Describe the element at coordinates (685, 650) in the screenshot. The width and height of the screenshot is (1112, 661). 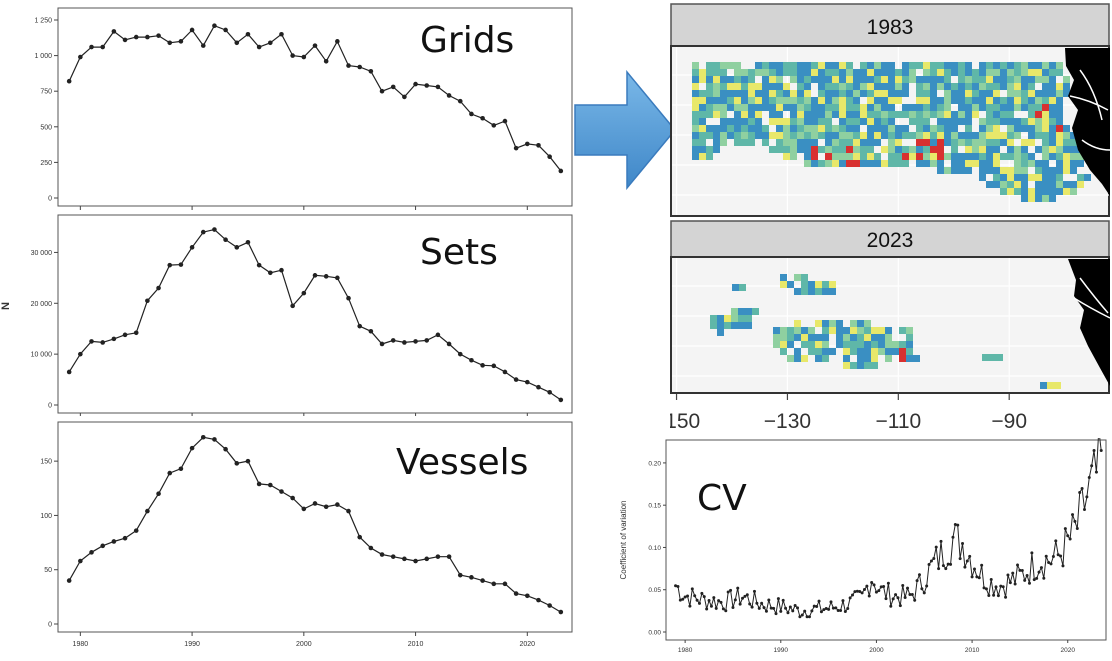
I see `x-tick-label: 1980` at that location.